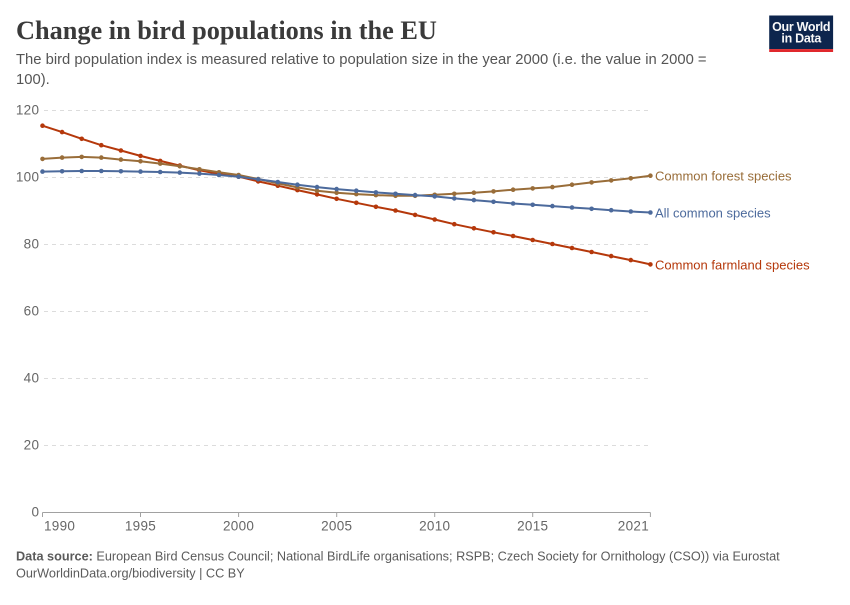 The image size is (850, 605). What do you see at coordinates (32, 378) in the screenshot?
I see `svg-text: 40` at bounding box center [32, 378].